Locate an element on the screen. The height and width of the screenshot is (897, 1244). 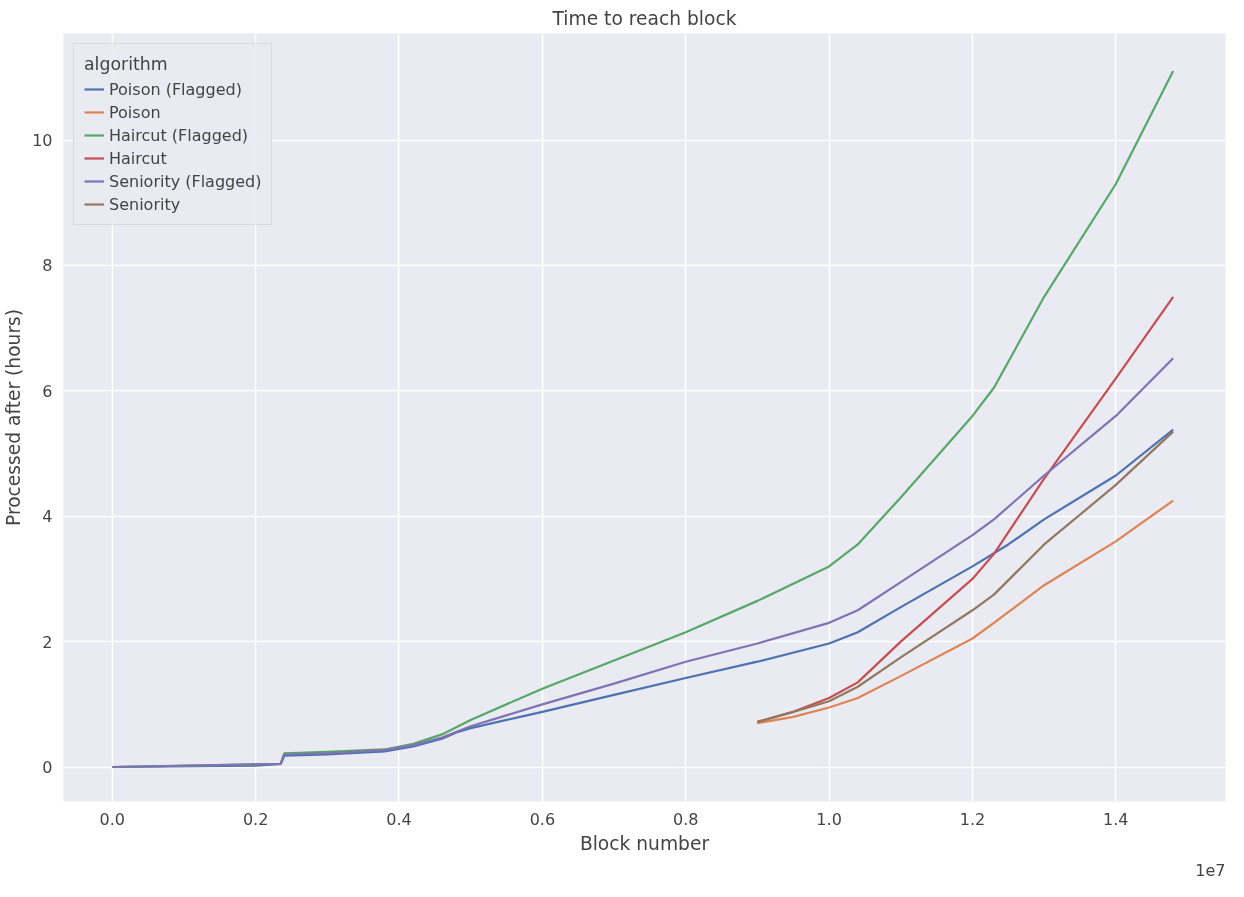
x-tick-label: 0.2 is located at coordinates (255, 819).